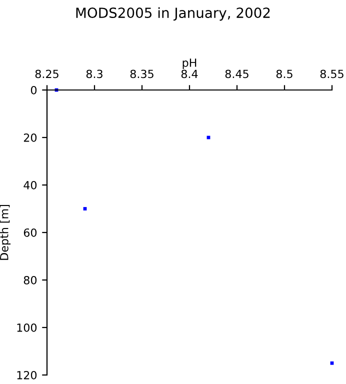  Describe the element at coordinates (46, 74) in the screenshot. I see `x-tick-label: 8.25` at that location.